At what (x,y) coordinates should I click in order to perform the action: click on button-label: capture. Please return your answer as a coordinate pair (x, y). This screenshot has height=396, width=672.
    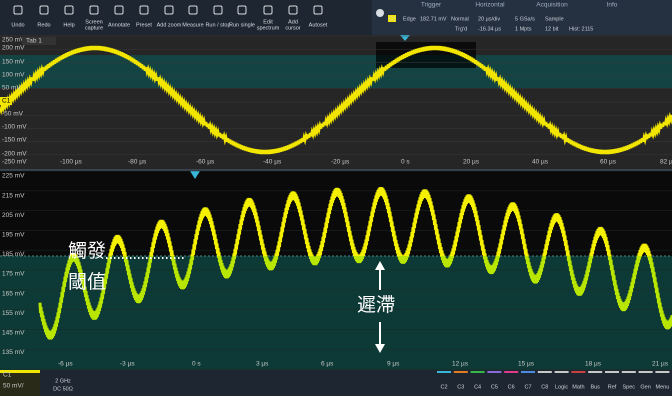
    Looking at the image, I should click on (94, 28).